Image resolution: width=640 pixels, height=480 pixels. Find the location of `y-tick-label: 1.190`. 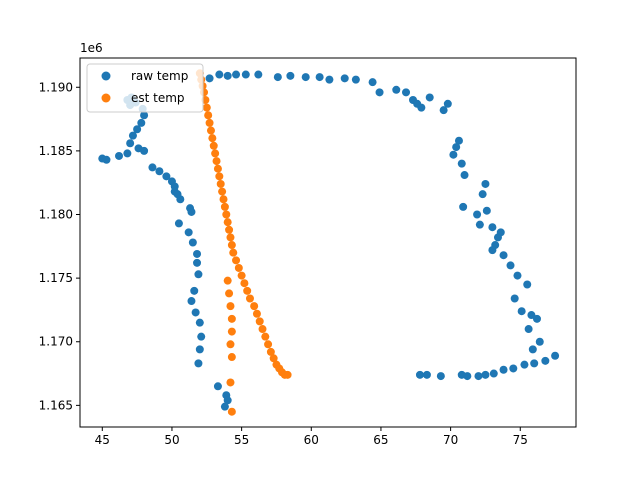

y-tick-label: 1.190 is located at coordinates (56, 87).